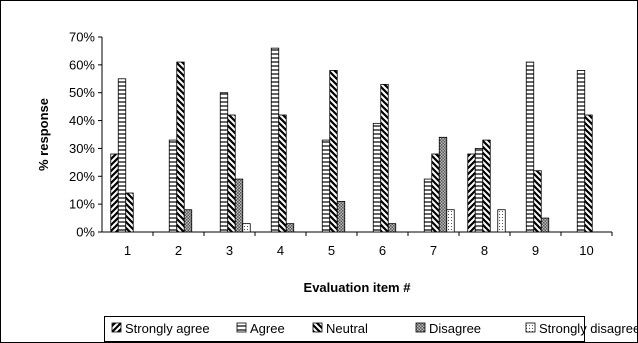 This screenshot has width=638, height=343. I want to click on x-axis-title: Evaluation item #, so click(358, 287).